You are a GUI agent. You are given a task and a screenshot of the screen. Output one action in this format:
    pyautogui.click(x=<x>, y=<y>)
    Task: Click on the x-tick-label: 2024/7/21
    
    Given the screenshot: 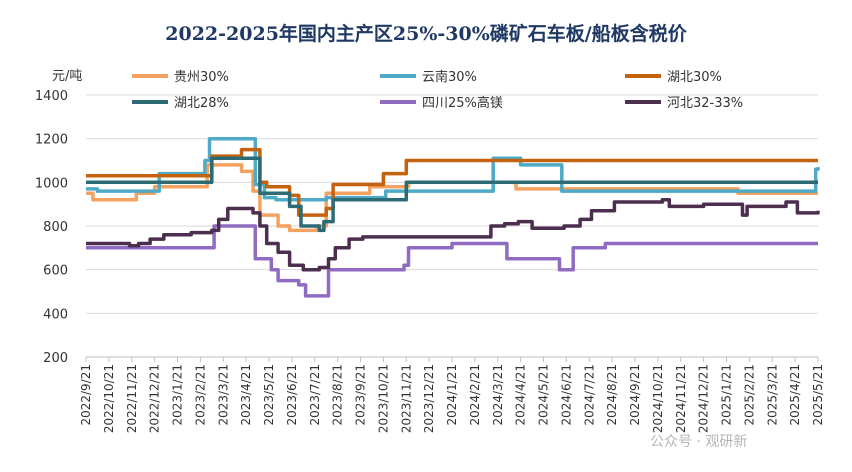 What is the action you would take?
    pyautogui.click(x=589, y=395)
    